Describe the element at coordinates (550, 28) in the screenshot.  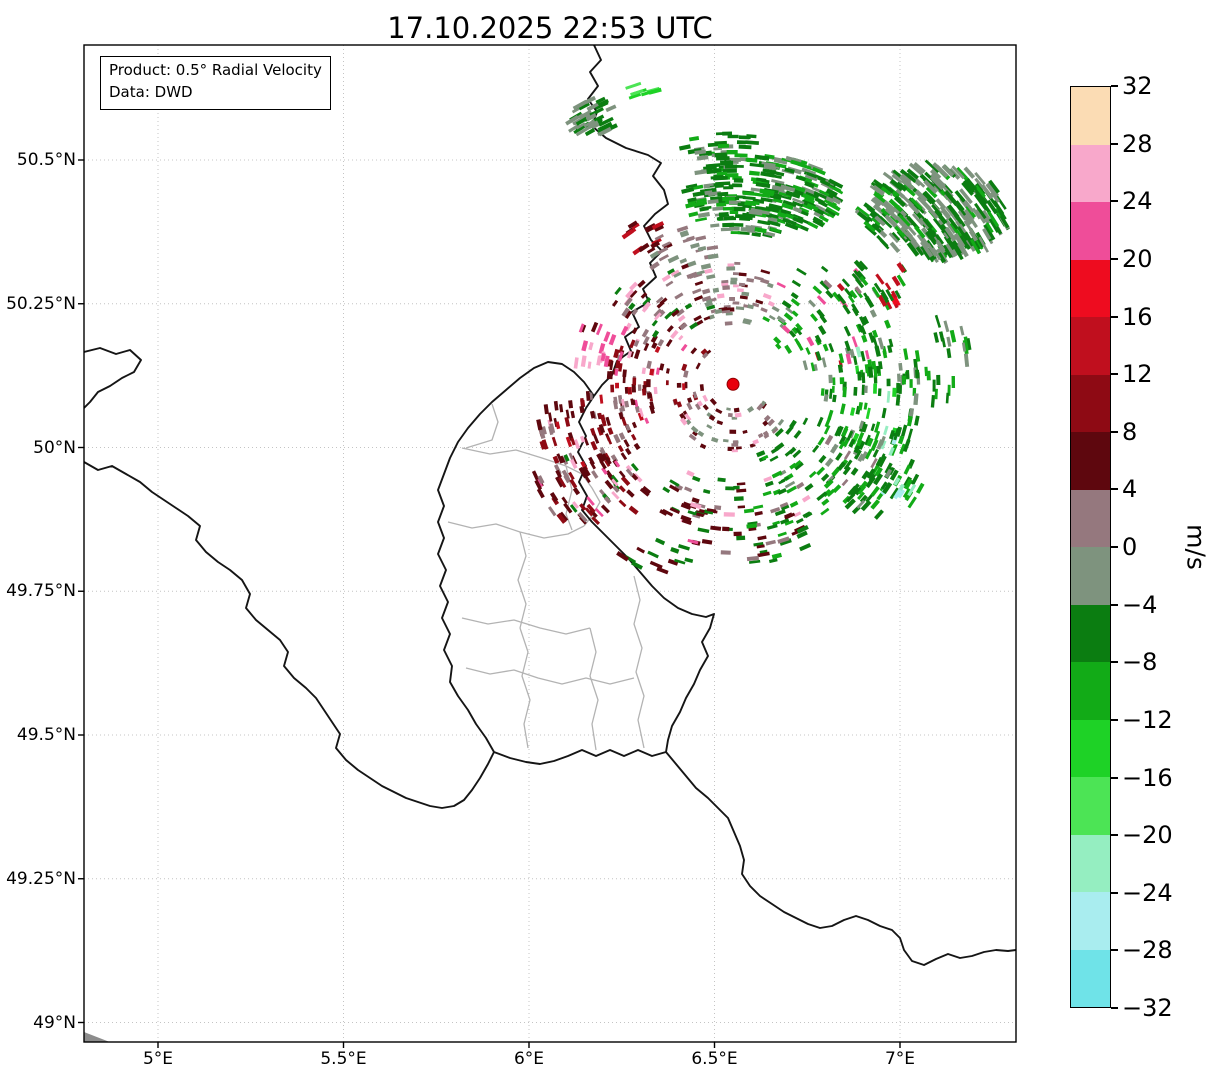
I see `figure-title: 17.10.2025 22:53 UTC` at that location.